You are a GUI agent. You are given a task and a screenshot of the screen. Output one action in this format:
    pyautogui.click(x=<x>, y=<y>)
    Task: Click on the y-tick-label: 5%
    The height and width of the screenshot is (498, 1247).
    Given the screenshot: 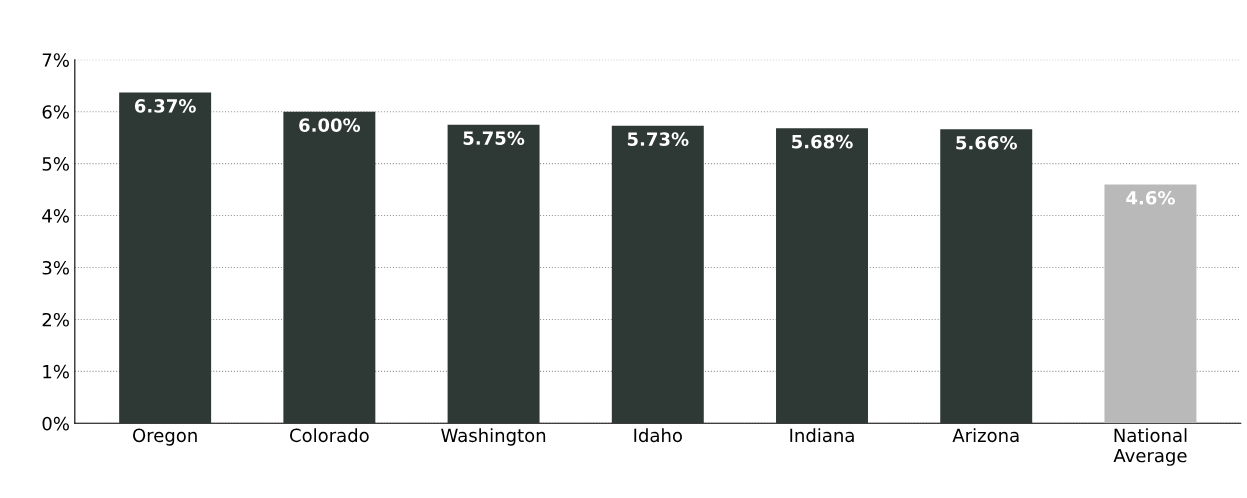 What is the action you would take?
    pyautogui.click(x=55, y=164)
    